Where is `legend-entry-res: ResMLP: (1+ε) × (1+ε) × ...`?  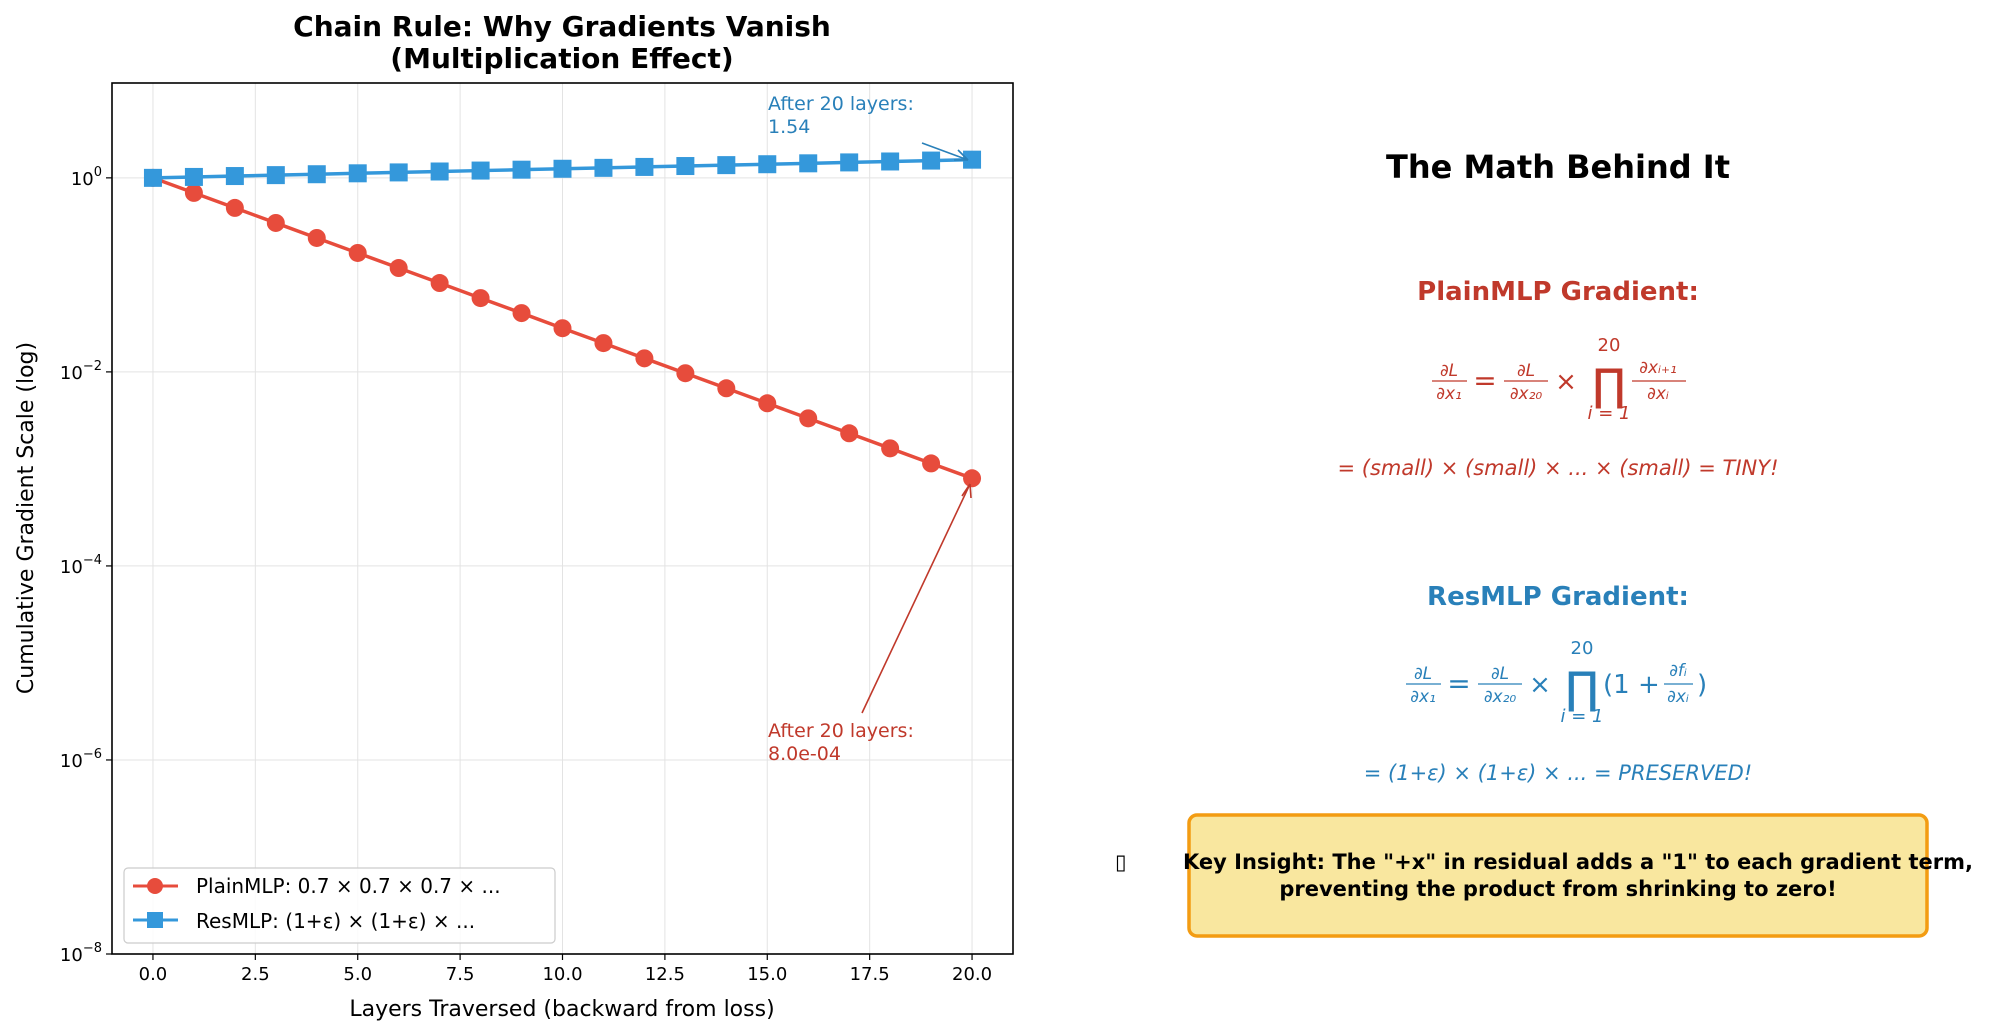
legend-entry-res: ResMLP: (1+ε) × (1+ε) × ... is located at coordinates (335, 921).